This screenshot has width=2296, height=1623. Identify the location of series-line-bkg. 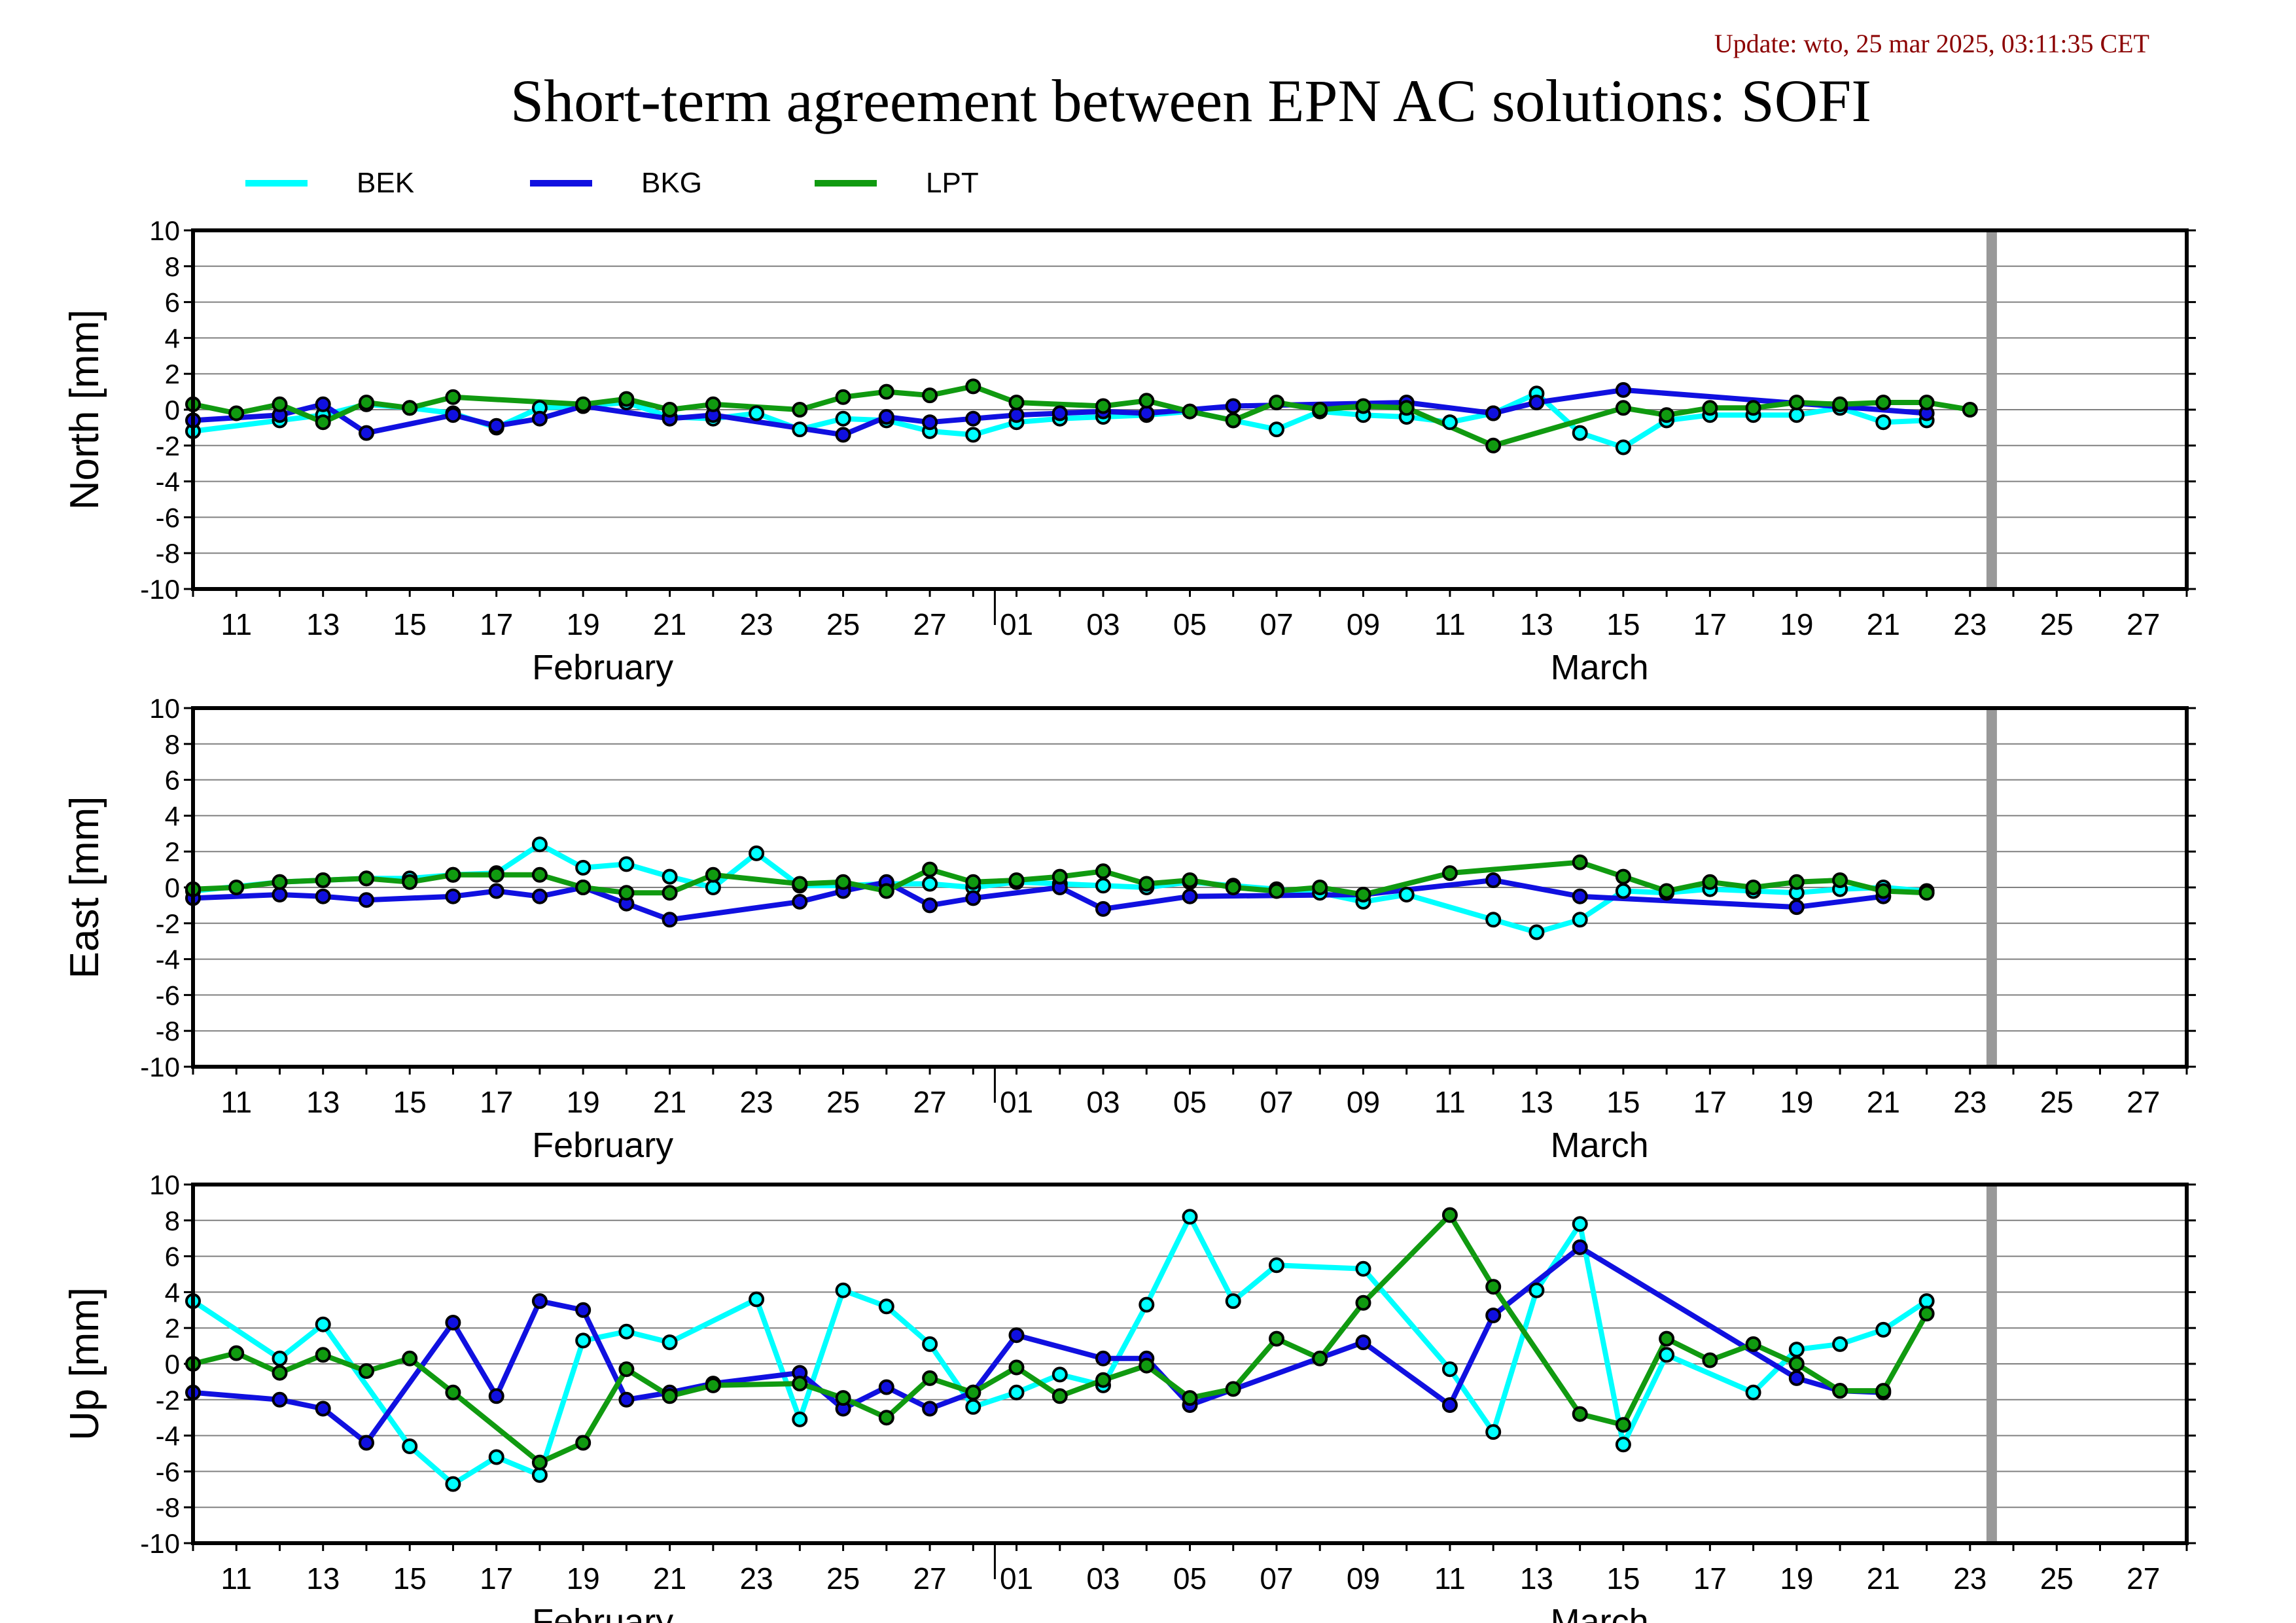
(1059, 412).